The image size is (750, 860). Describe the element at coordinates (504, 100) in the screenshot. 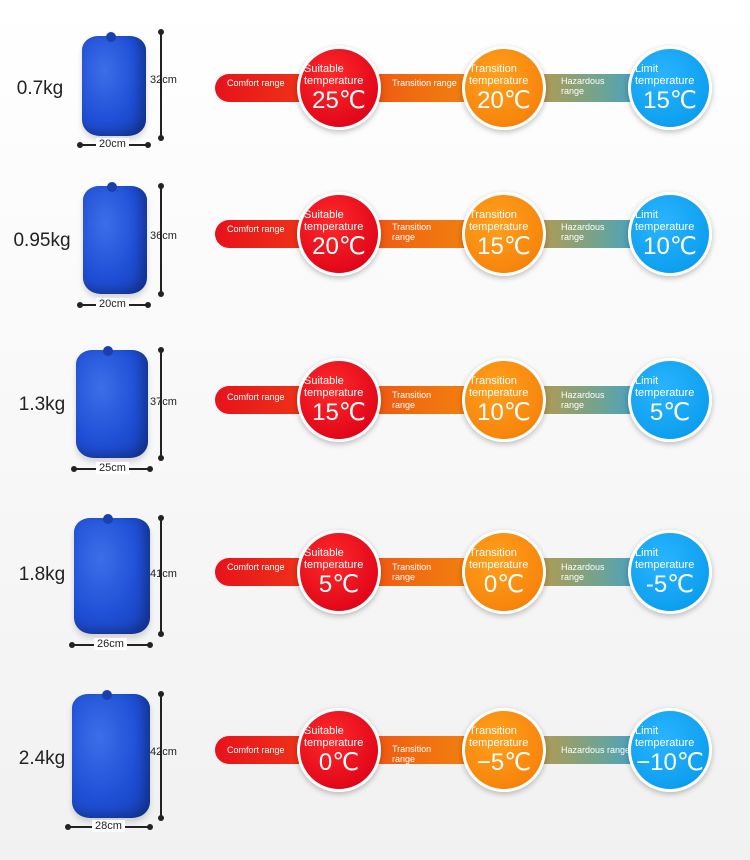

I see `transition-temperature-value: 20℃` at that location.